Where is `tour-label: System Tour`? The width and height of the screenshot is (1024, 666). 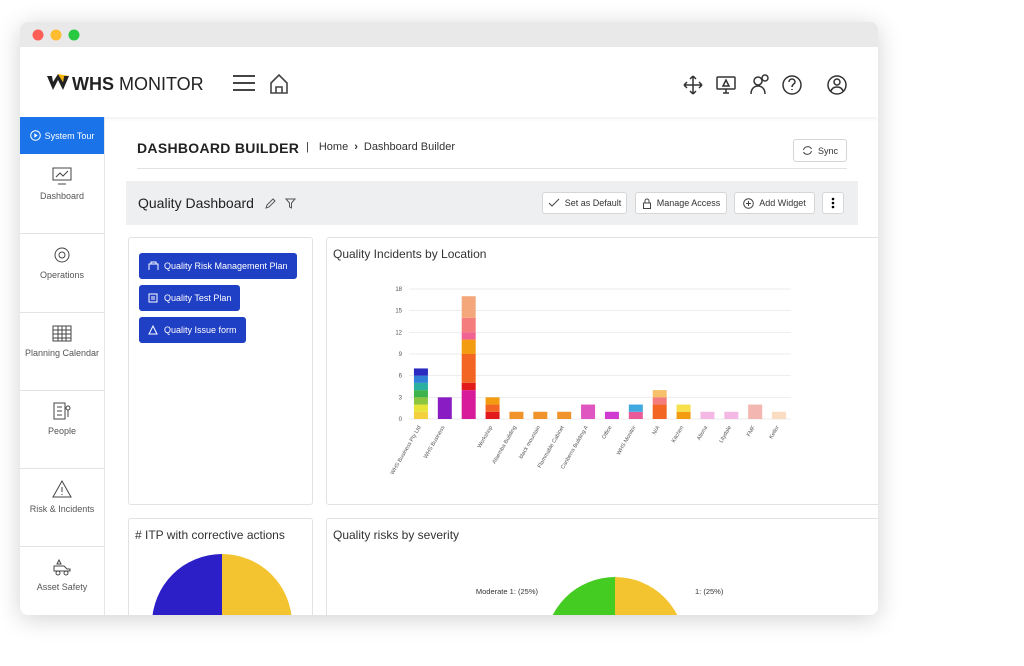
tour-label: System Tour is located at coordinates (69, 135).